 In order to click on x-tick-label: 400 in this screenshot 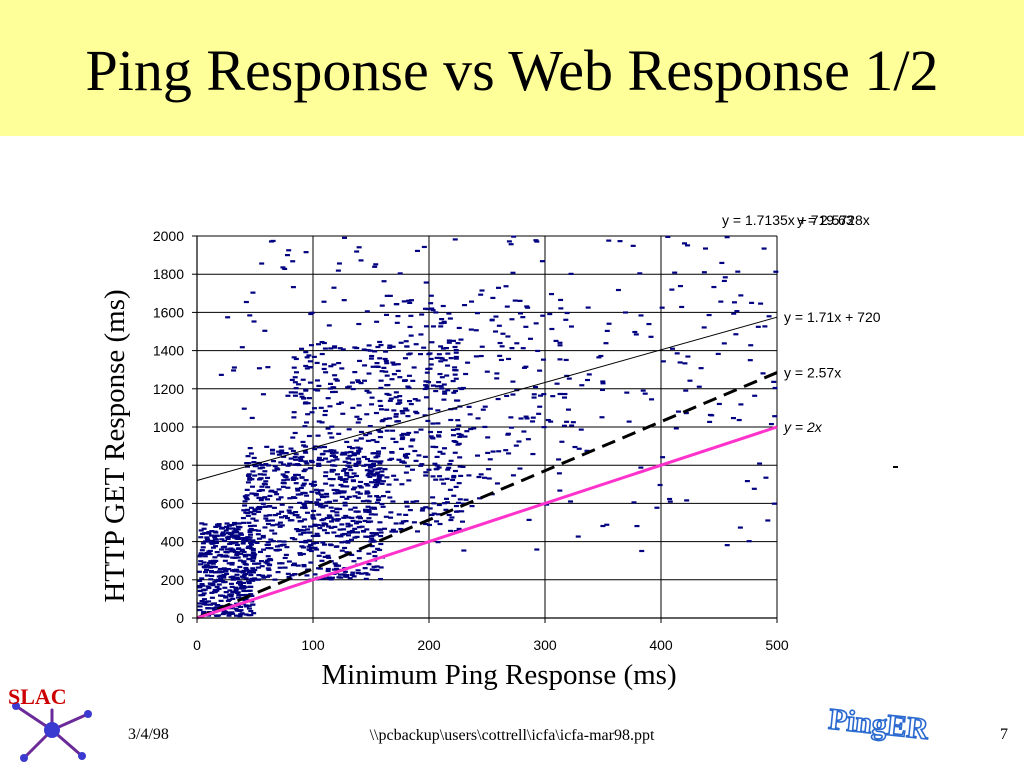, I will do `click(661, 645)`.